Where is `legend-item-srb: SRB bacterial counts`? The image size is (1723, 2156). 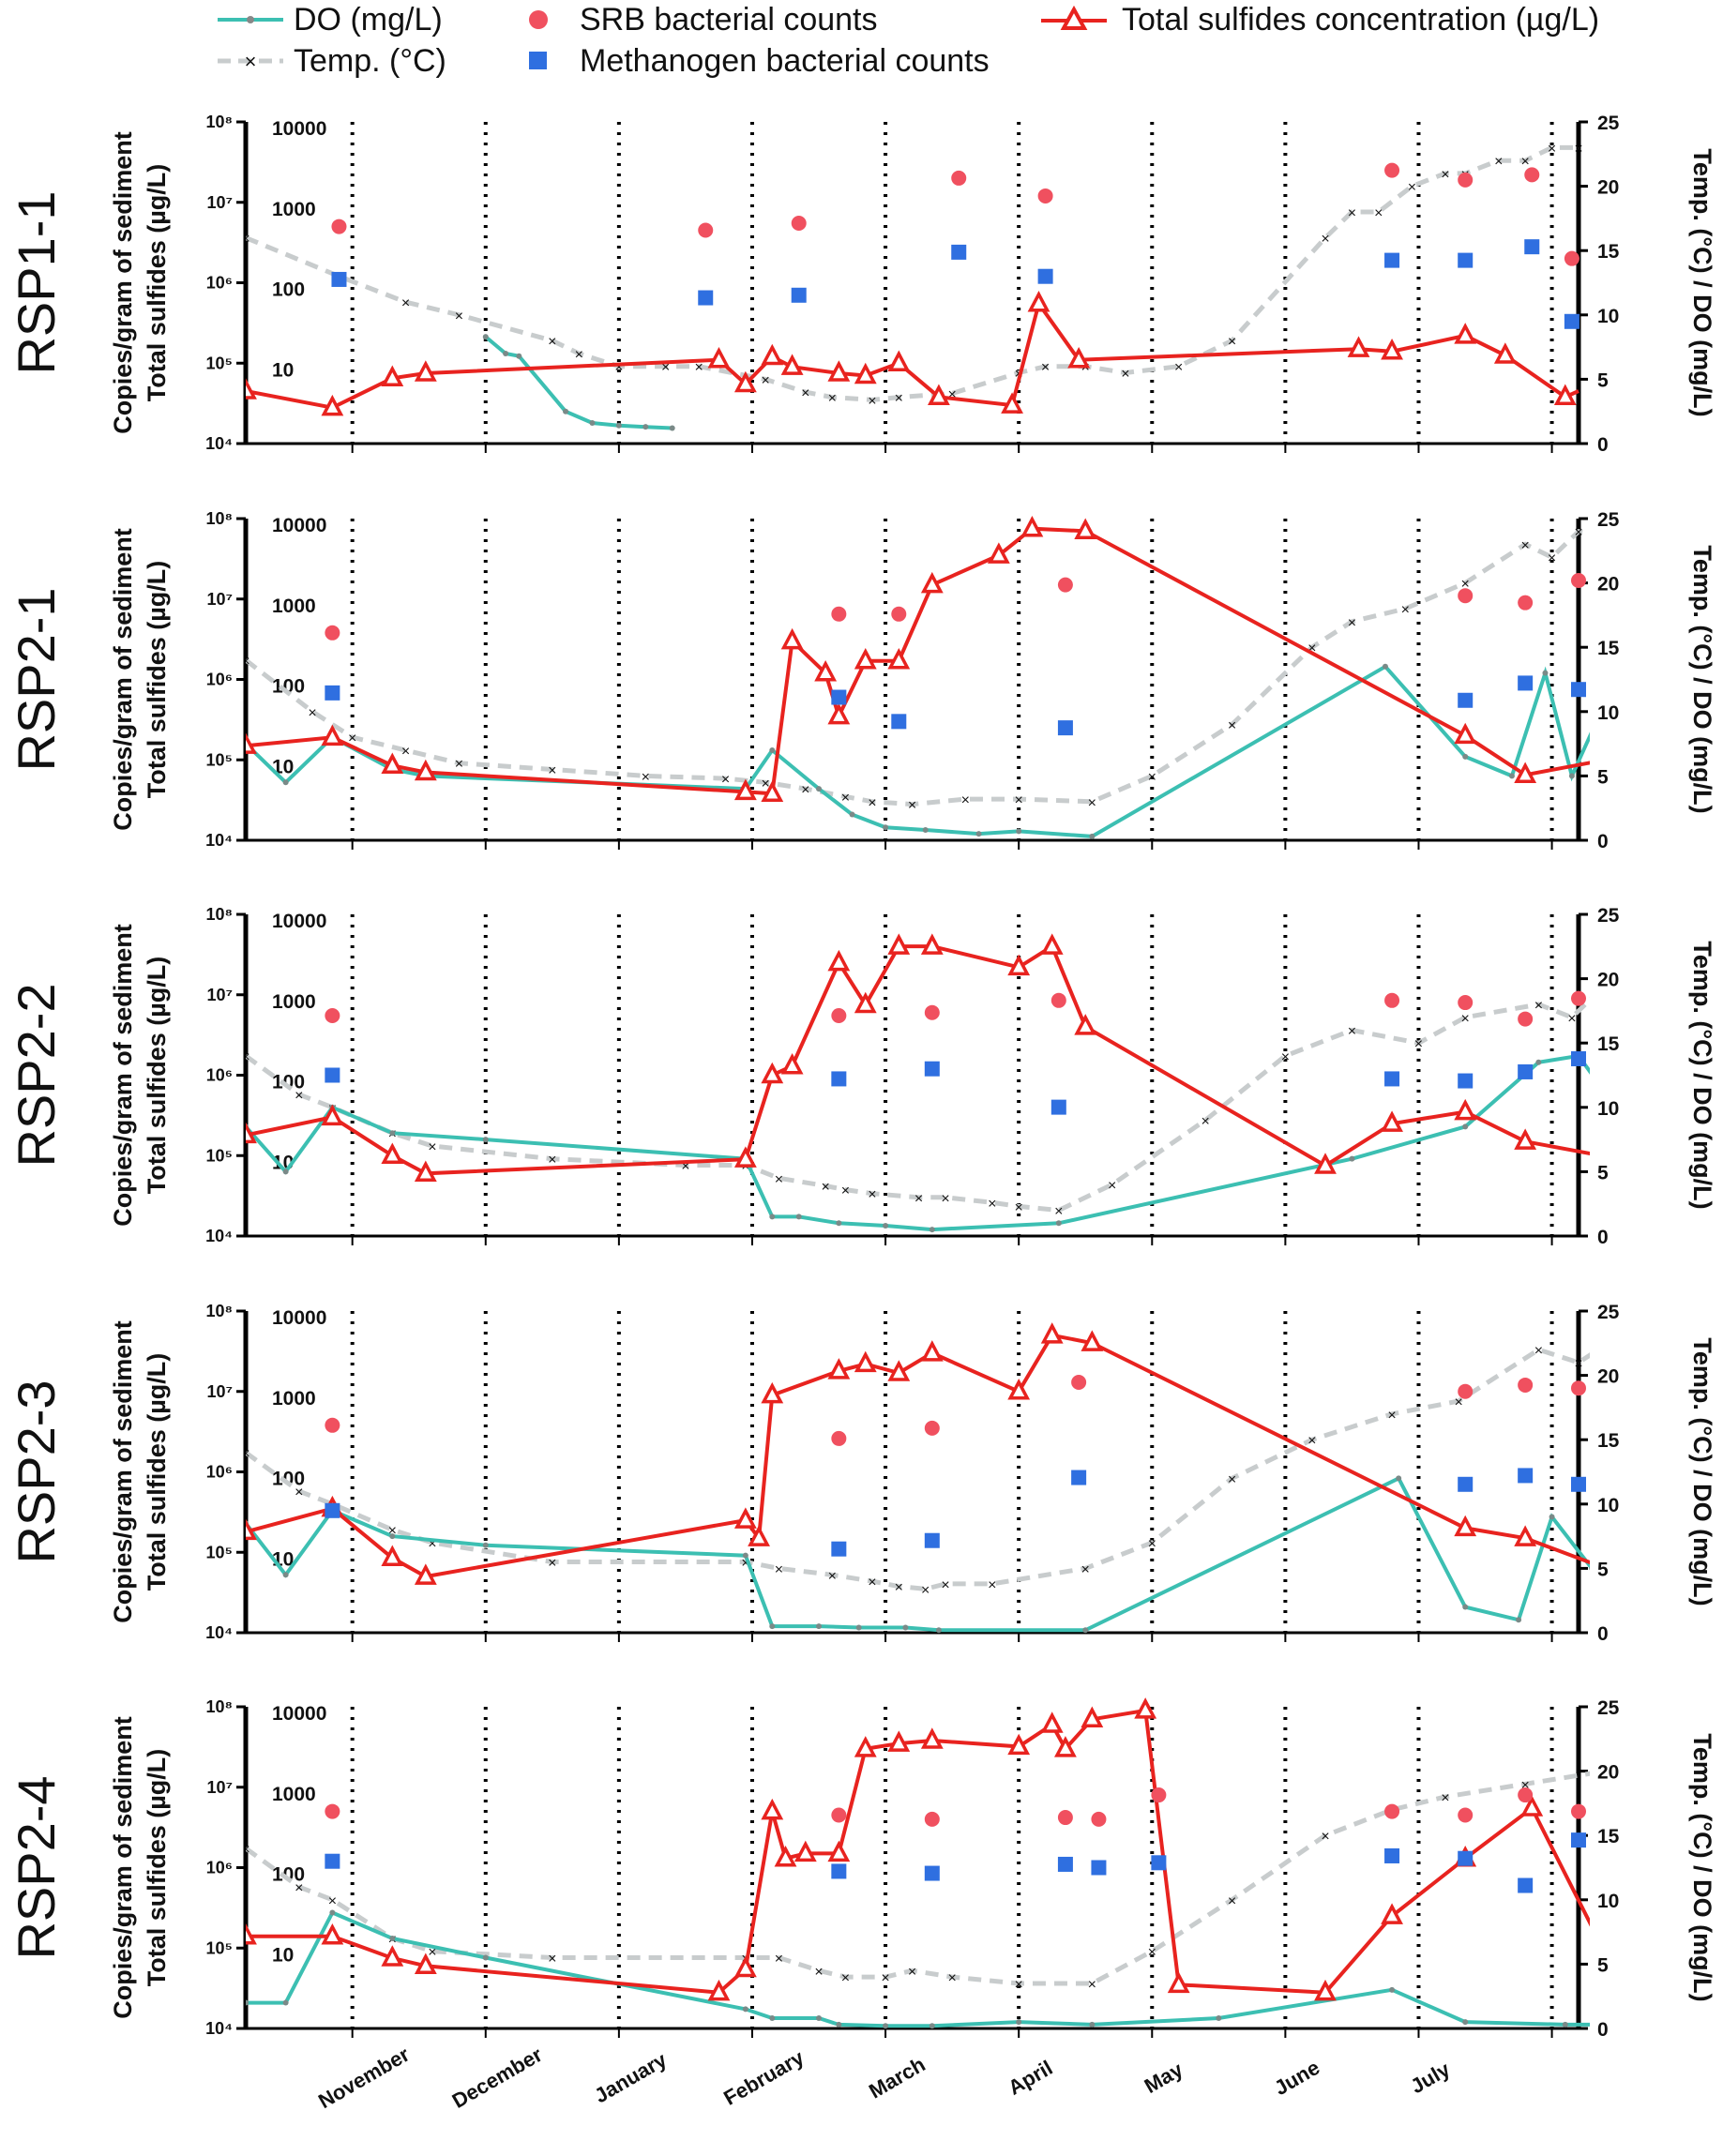
legend-item-srb: SRB bacterial counts is located at coordinates (703, 20).